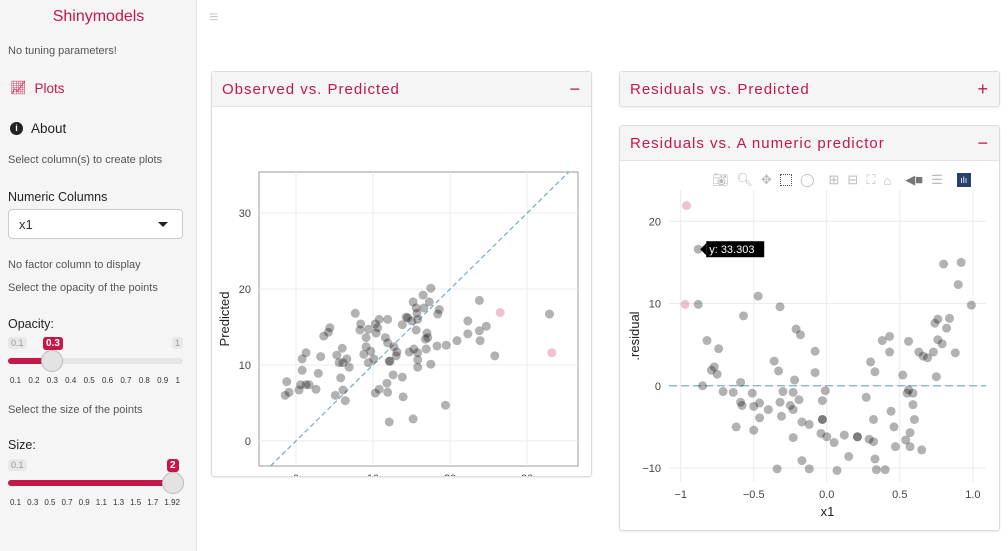 The height and width of the screenshot is (551, 1008). I want to click on nav-about: i About, so click(38, 128).